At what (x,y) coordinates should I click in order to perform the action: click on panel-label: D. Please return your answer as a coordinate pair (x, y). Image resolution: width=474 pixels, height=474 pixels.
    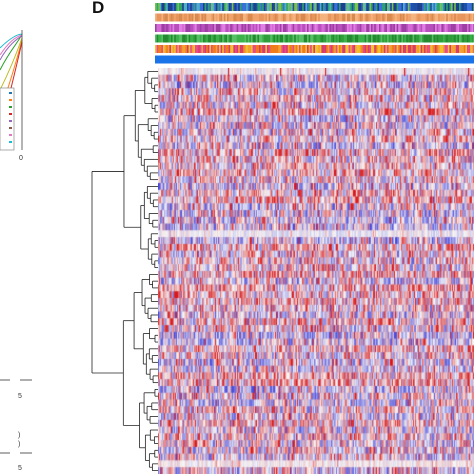
    Looking at the image, I should click on (98, 8).